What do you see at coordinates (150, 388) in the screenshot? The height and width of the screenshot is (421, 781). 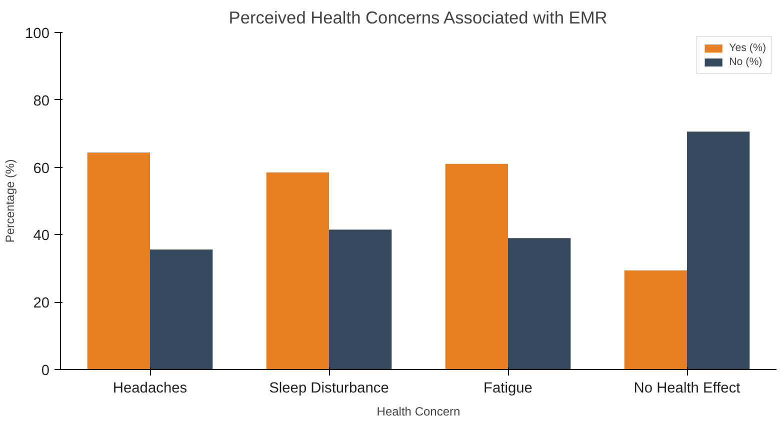 I see `x-tick-label: Headaches` at bounding box center [150, 388].